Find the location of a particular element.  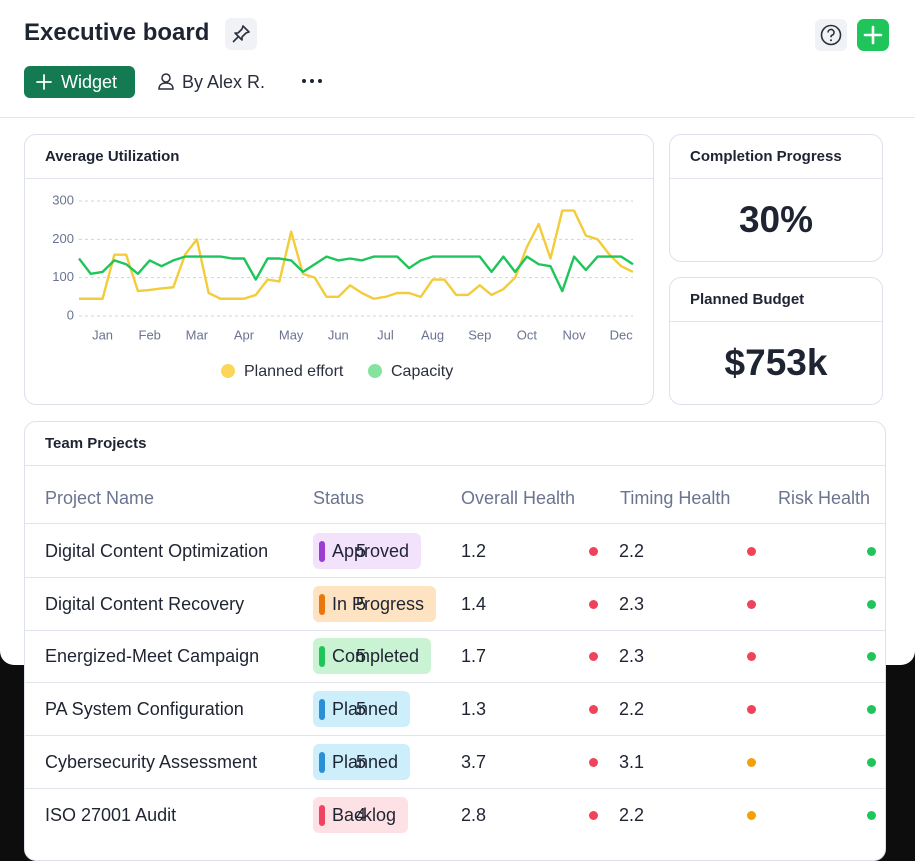

owner-filter: By Alex R. is located at coordinates (224, 82).